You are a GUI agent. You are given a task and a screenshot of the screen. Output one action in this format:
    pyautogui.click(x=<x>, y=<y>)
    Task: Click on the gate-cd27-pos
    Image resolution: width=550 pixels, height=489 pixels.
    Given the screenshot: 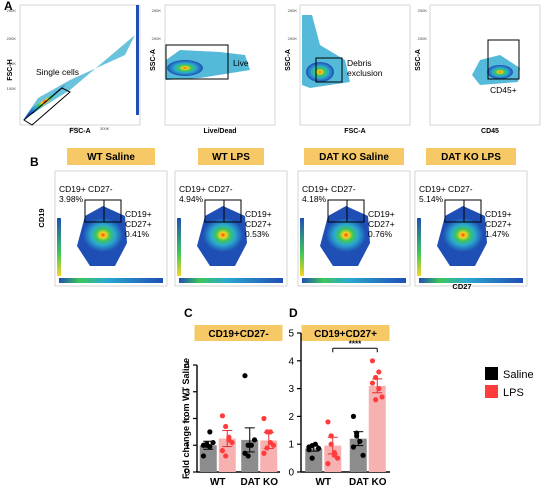 What is the action you would take?
    pyautogui.click(x=112, y=211)
    